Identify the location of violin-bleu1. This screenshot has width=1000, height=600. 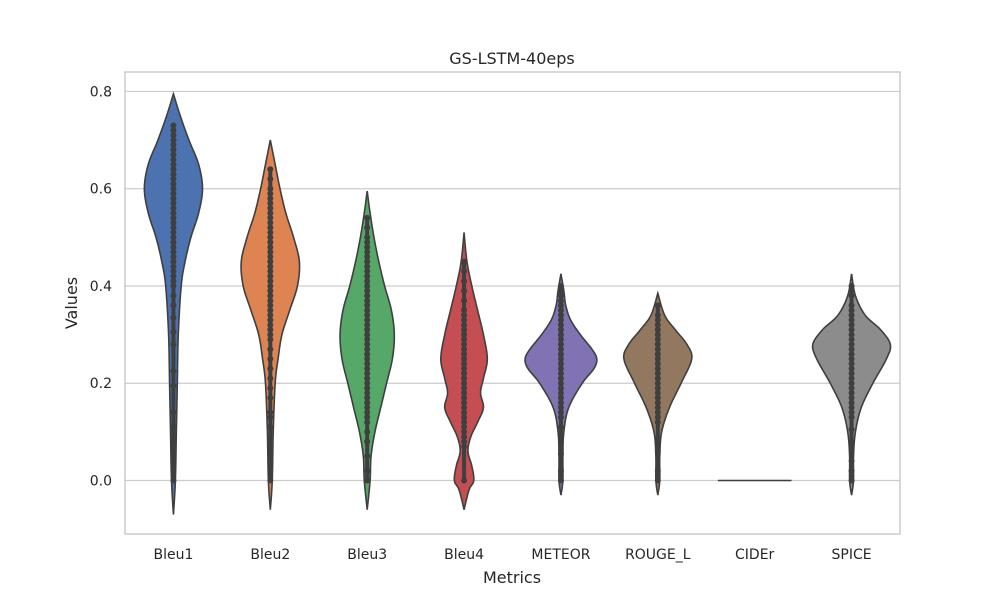
(173, 303).